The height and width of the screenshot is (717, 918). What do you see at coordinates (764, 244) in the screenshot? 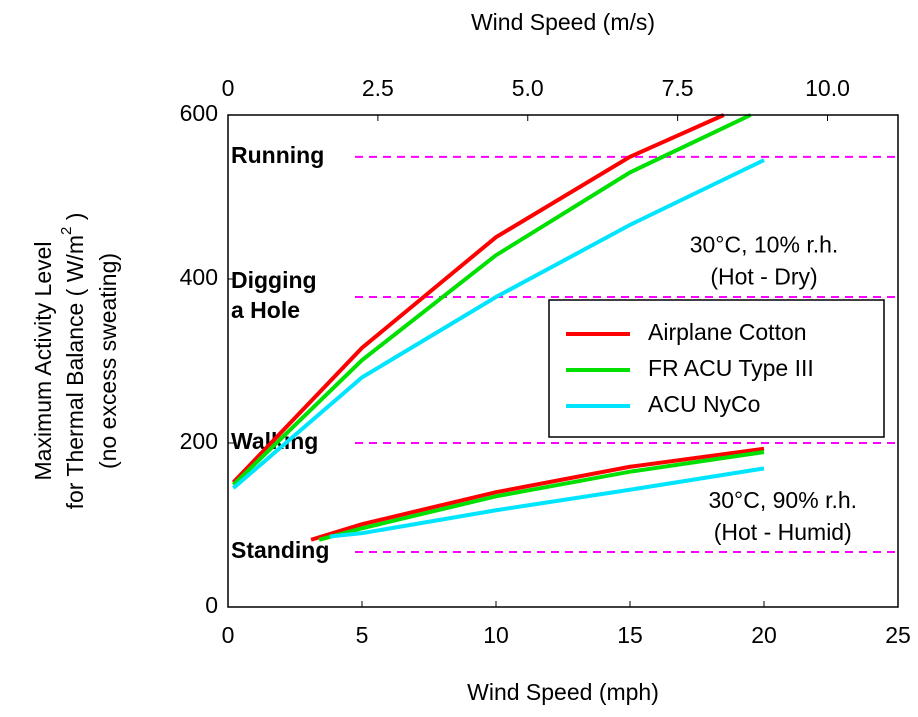
I see `annotation: 30°C, 10% r.h.` at bounding box center [764, 244].